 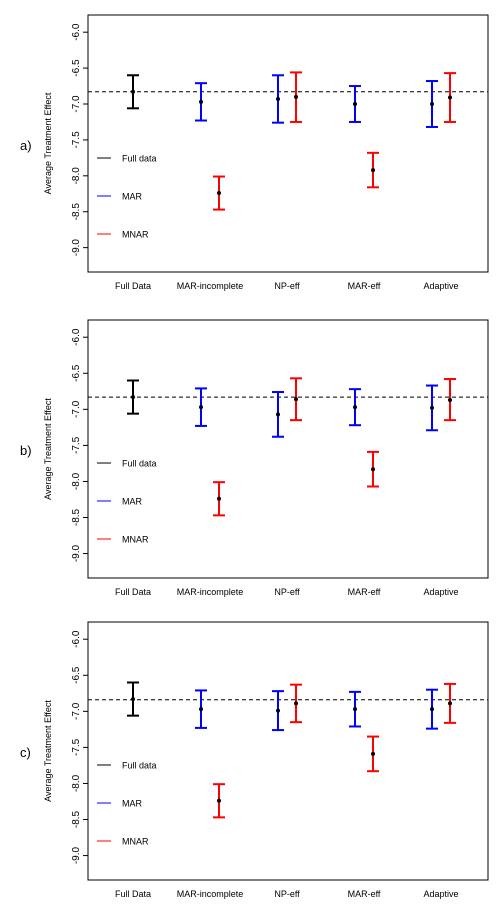 I want to click on panel-label: c), so click(x=25, y=752).